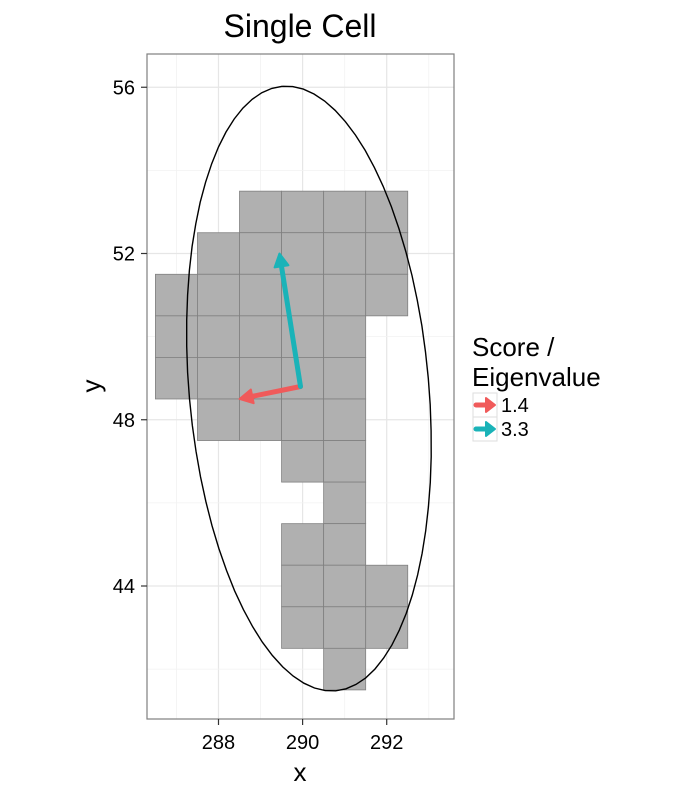 This screenshot has height=805, width=700. I want to click on y-axis-label: y, so click(91, 386).